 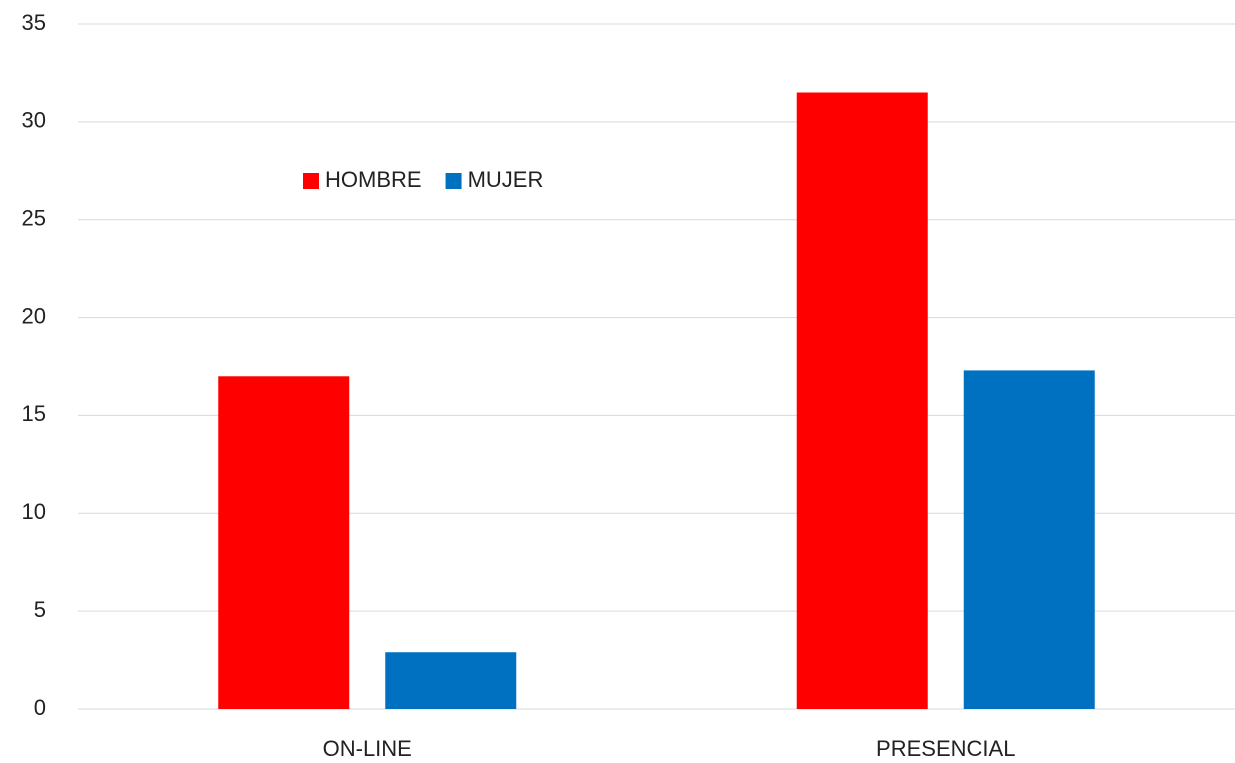 I want to click on y-tick-label: 0, so click(x=40, y=707).